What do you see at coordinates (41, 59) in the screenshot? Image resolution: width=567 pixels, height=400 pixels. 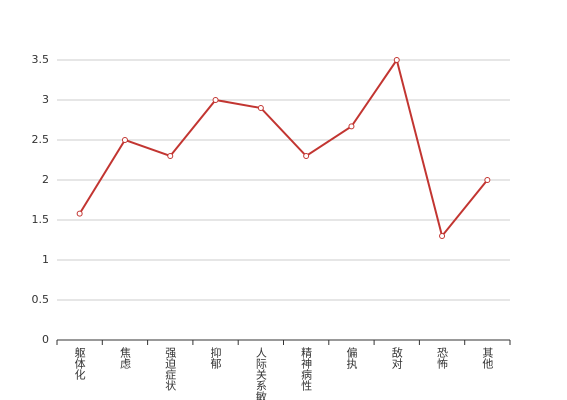 I see `y-tick-label: 3.5` at bounding box center [41, 59].